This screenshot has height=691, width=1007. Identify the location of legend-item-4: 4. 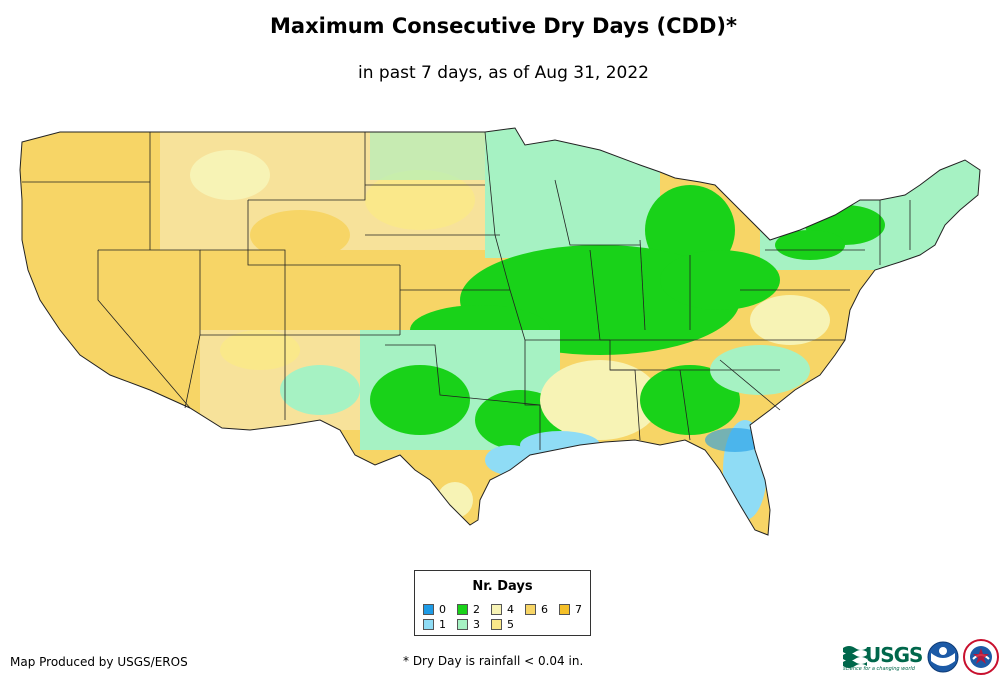
(502, 609).